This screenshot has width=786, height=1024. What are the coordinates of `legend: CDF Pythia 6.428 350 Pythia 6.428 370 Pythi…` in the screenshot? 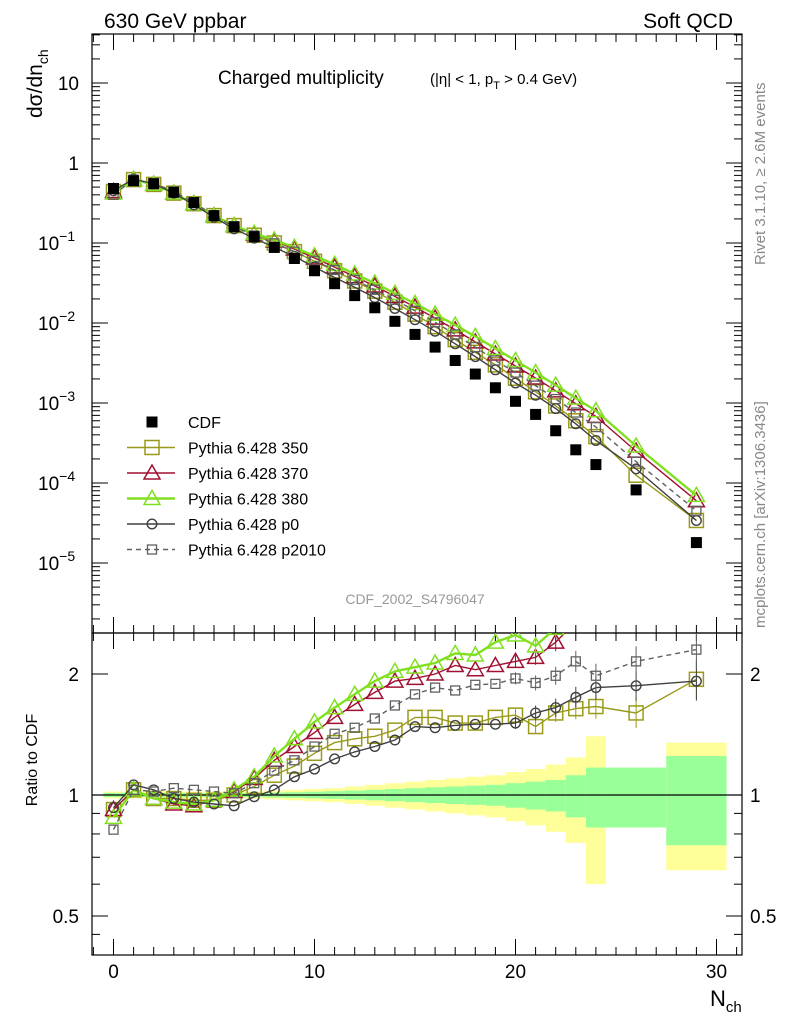 It's located at (226, 487).